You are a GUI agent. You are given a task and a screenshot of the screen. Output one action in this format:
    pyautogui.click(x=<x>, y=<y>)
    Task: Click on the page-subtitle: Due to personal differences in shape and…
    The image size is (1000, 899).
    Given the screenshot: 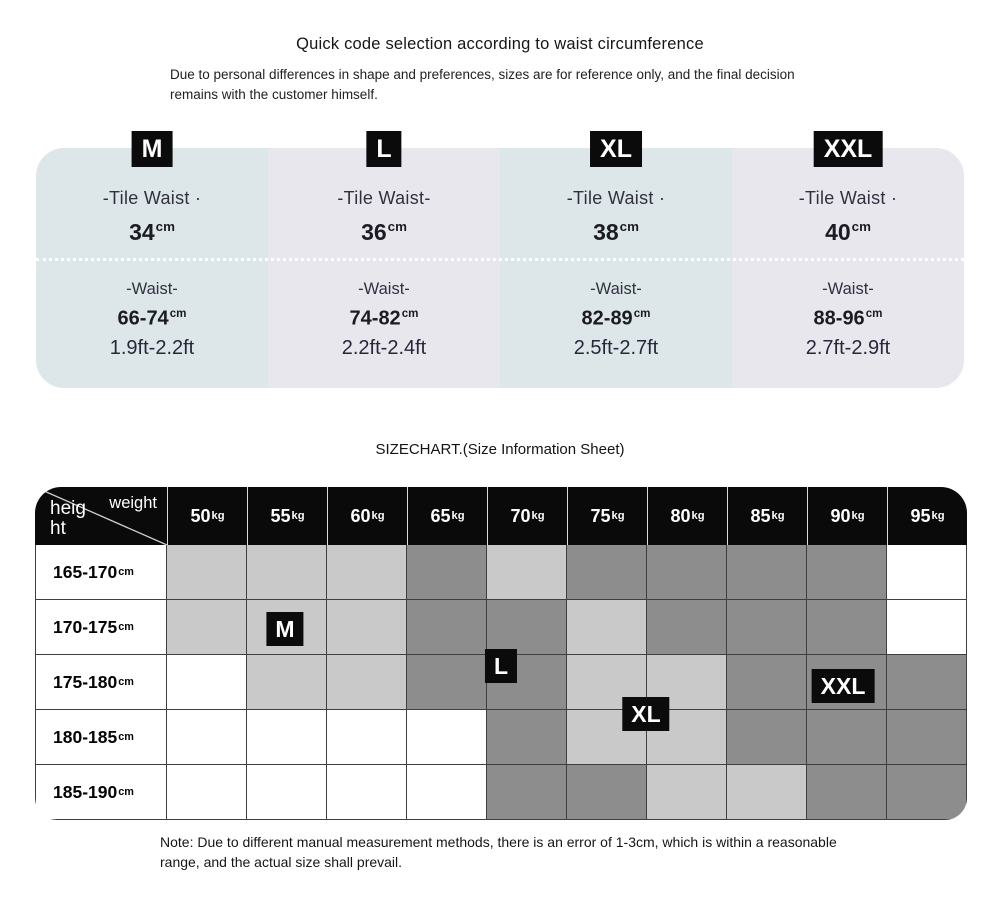 What is the action you would take?
    pyautogui.click(x=482, y=84)
    